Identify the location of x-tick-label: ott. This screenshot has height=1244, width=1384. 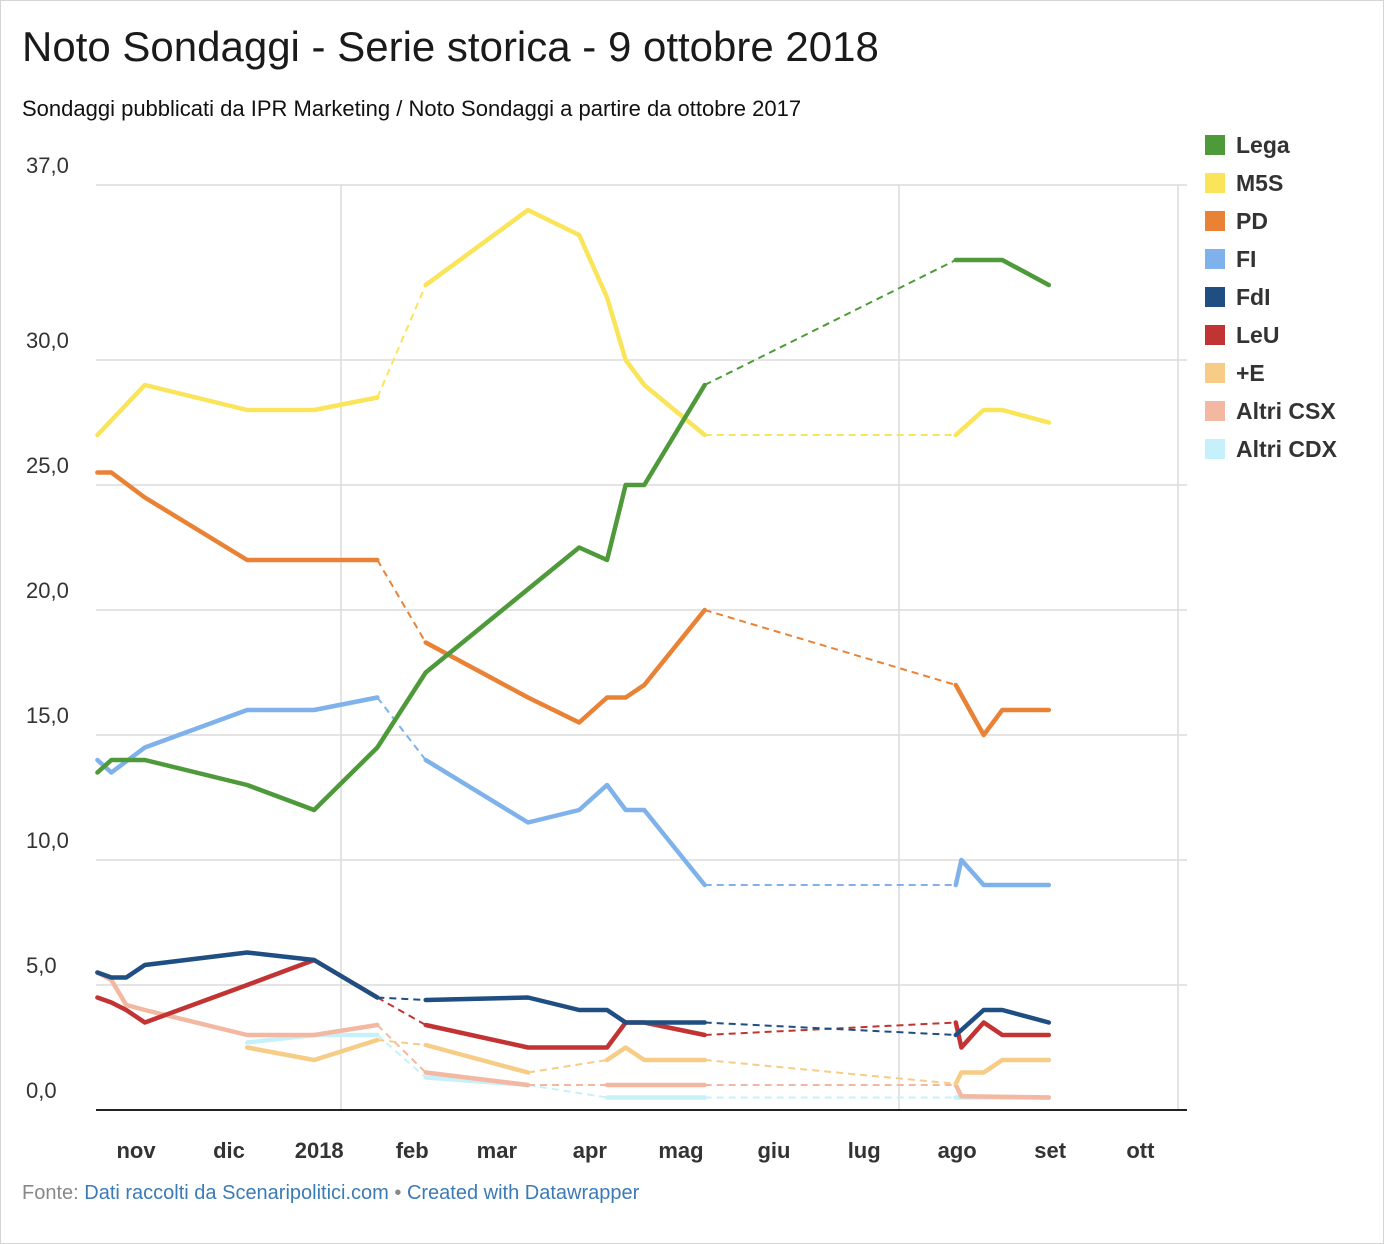
(1140, 1150).